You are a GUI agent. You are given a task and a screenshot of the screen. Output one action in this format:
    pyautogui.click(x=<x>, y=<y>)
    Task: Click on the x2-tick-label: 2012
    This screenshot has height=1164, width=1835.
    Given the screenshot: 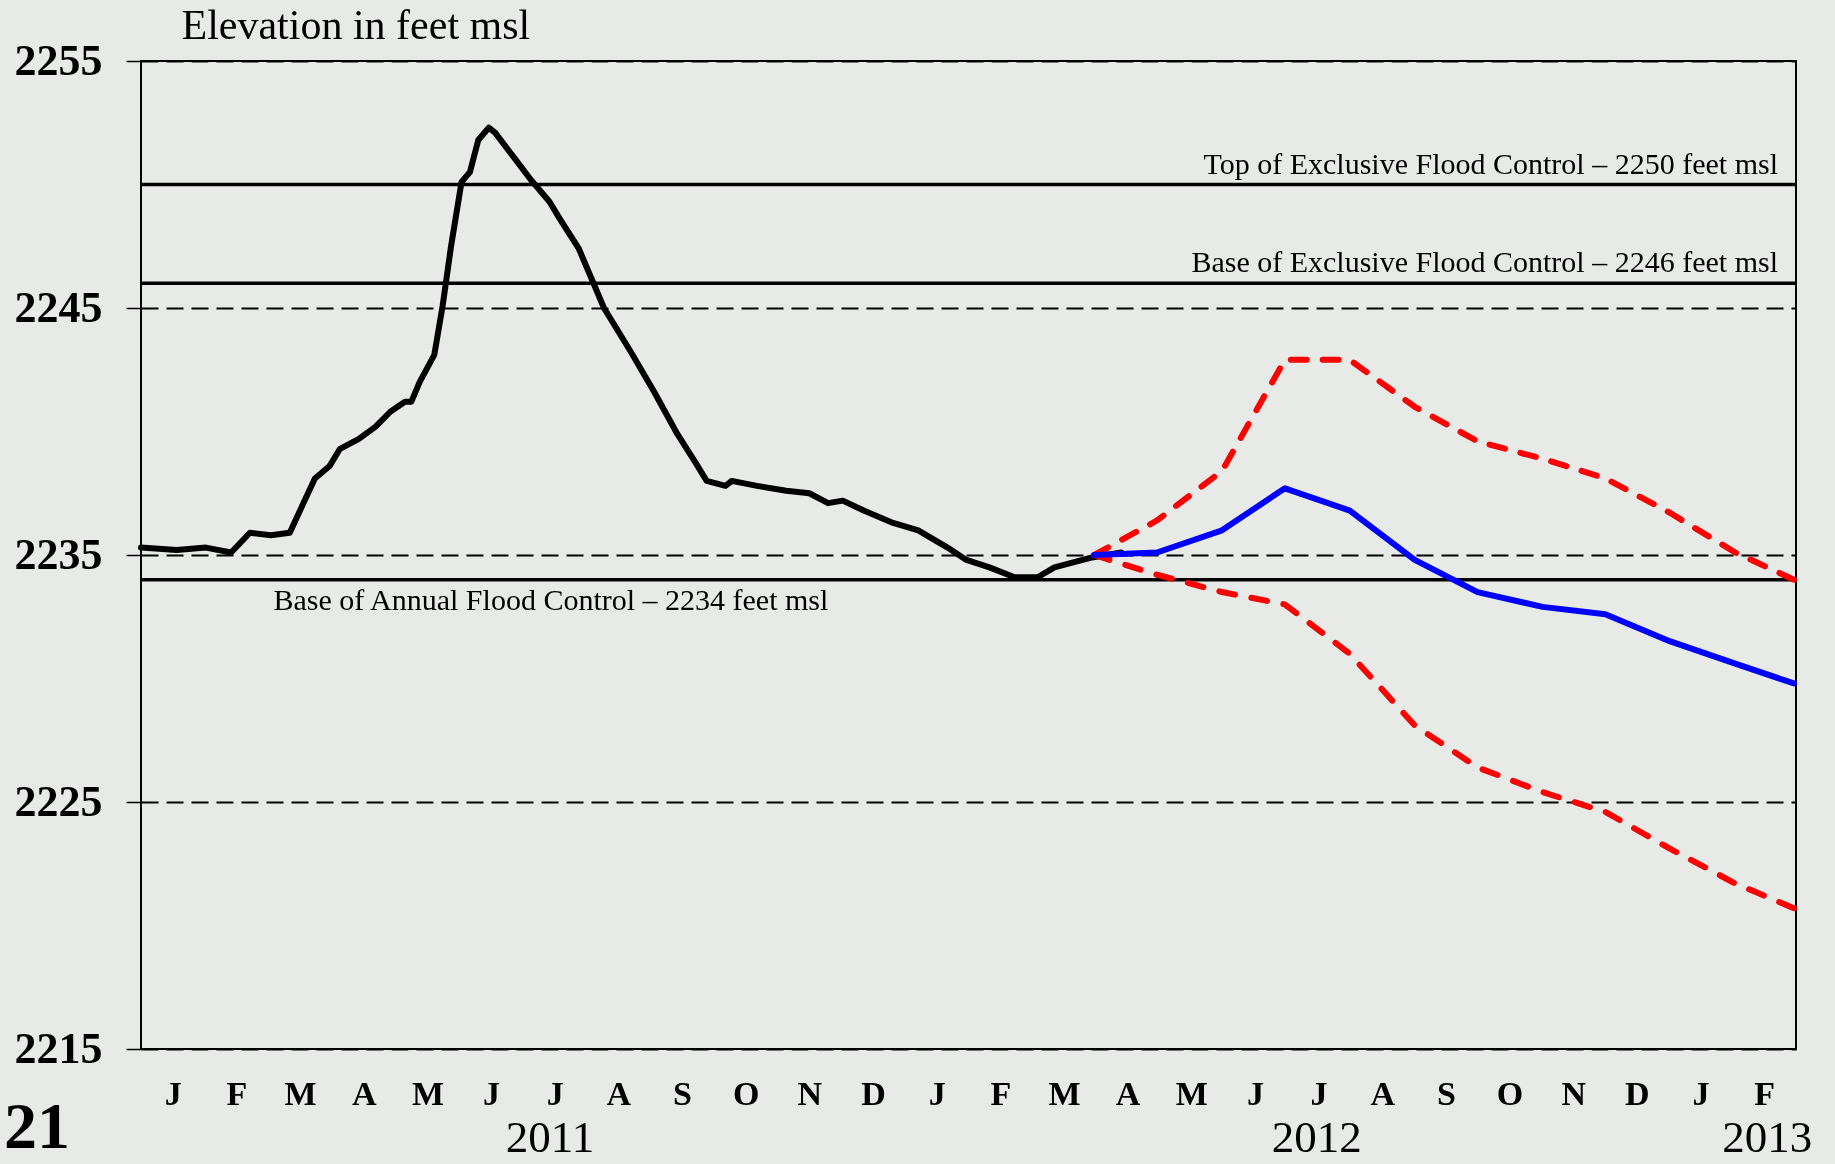 What is the action you would take?
    pyautogui.click(x=1316, y=1136)
    